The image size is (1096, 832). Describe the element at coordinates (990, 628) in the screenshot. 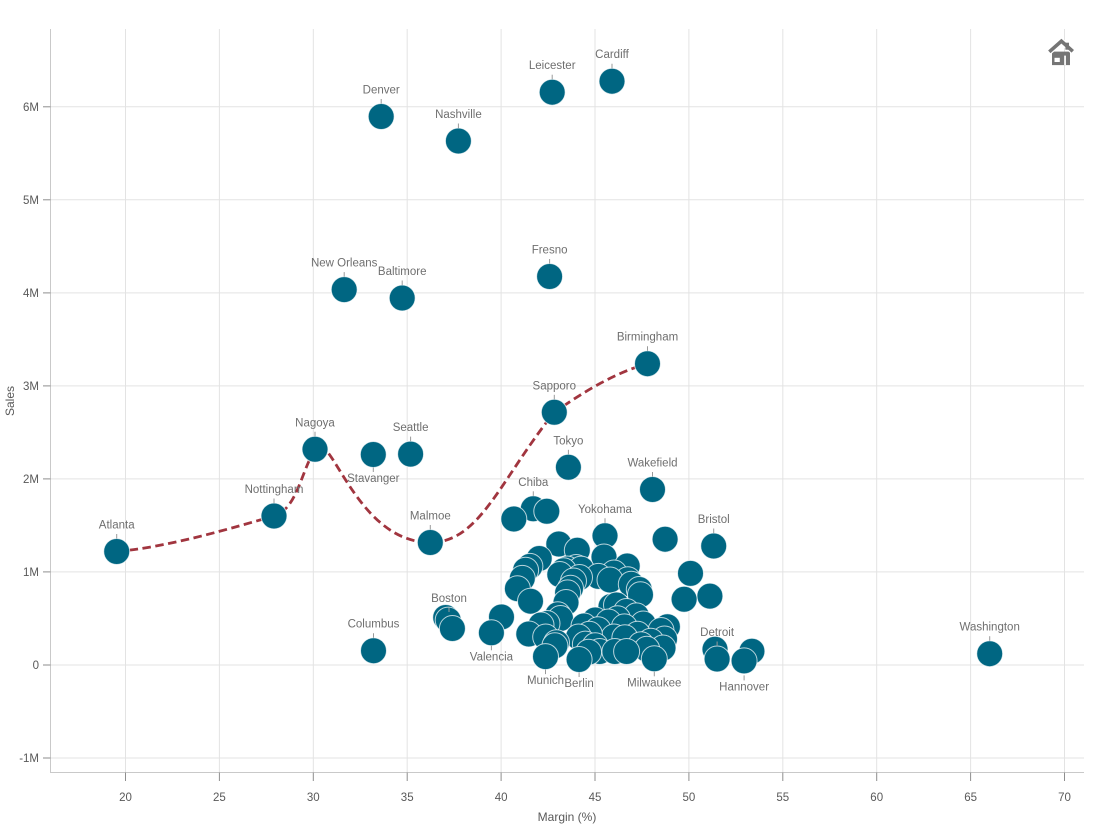

I see `svg-text: Washington` at that location.